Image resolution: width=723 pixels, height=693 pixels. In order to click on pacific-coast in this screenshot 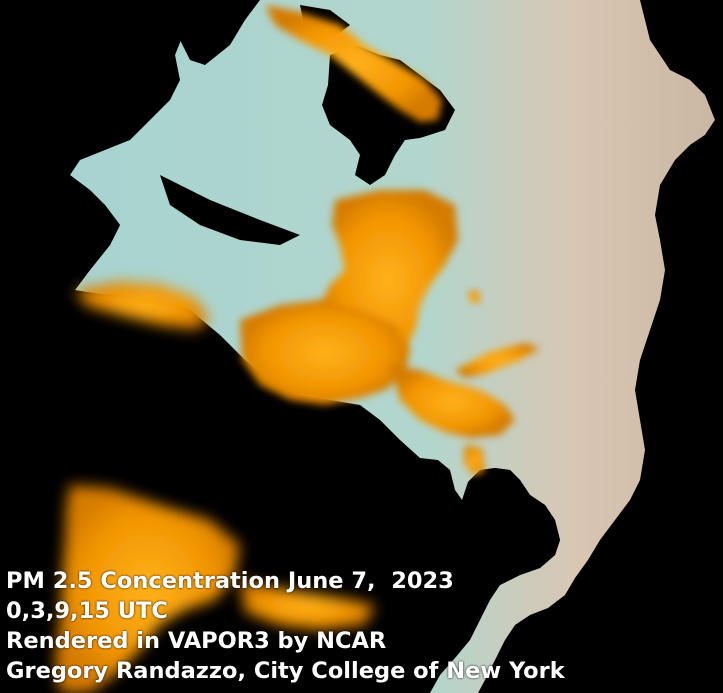, I will do `click(80, 232)`.